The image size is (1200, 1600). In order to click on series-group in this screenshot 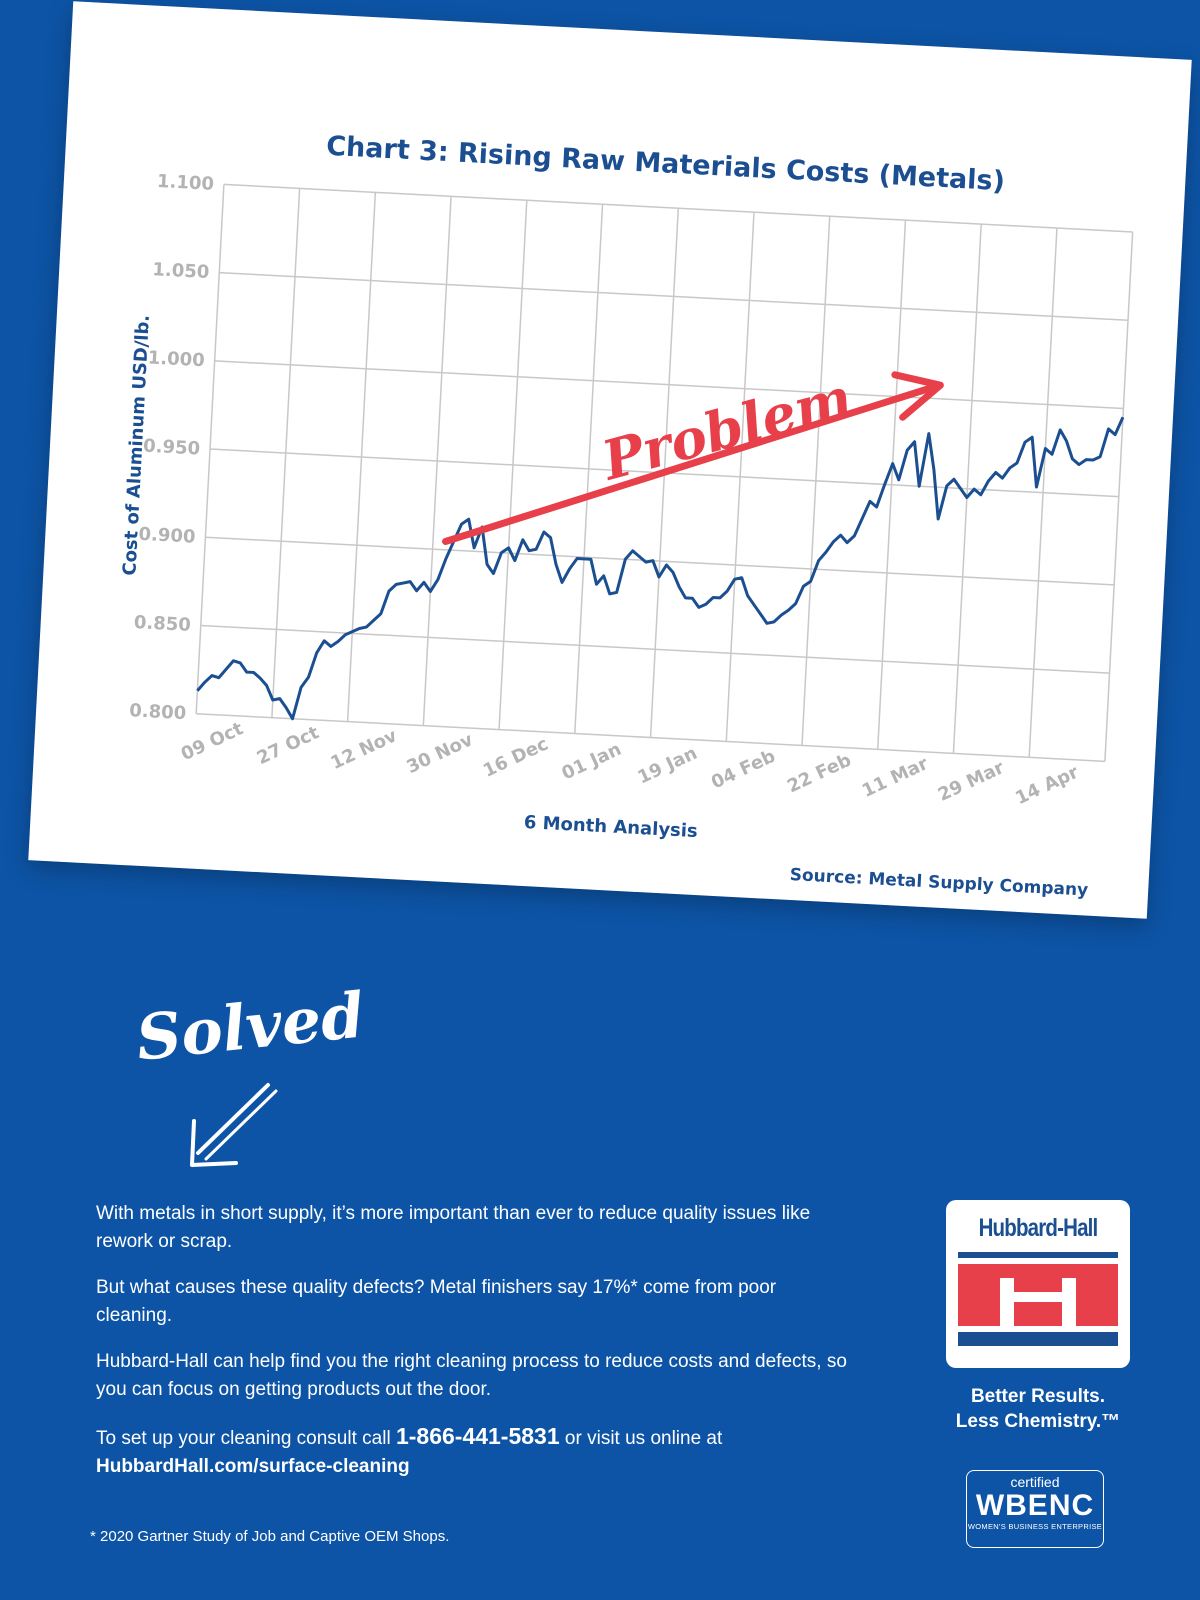, I will do `click(660, 568)`.